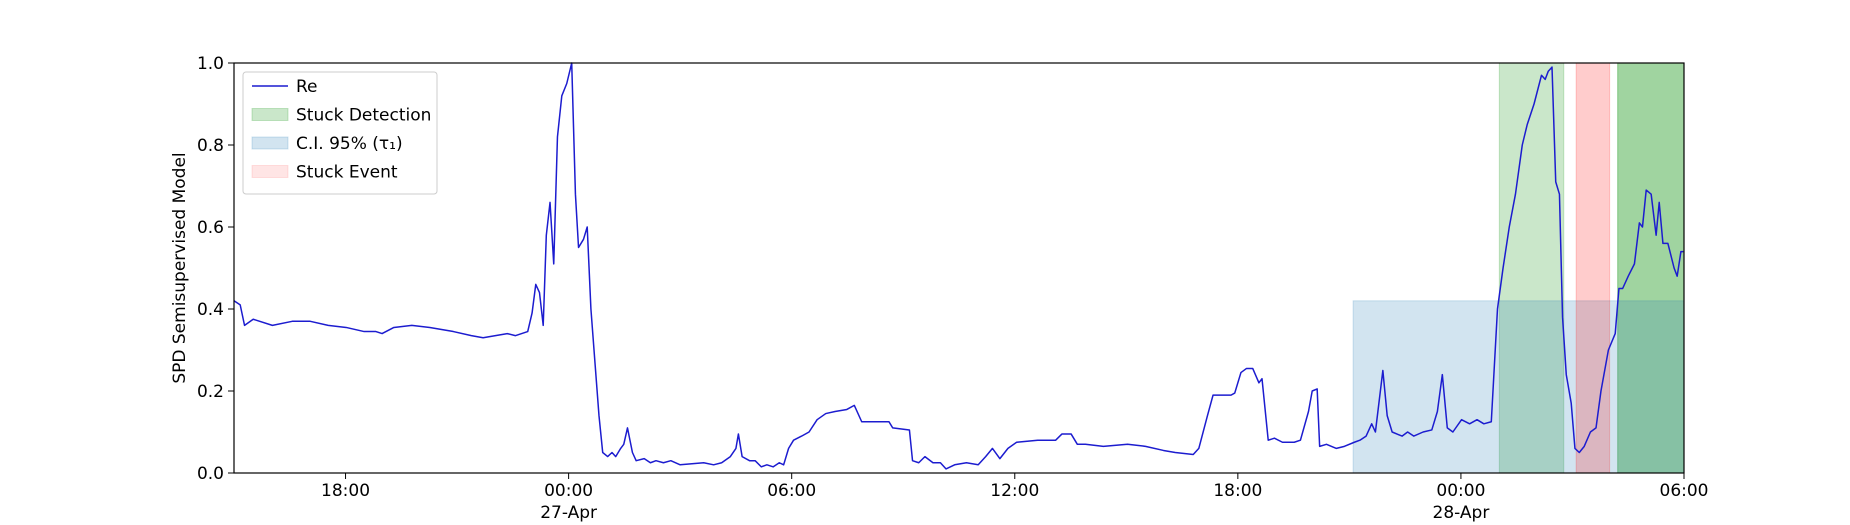  I want to click on y-tick-label: 0.8, so click(210, 146).